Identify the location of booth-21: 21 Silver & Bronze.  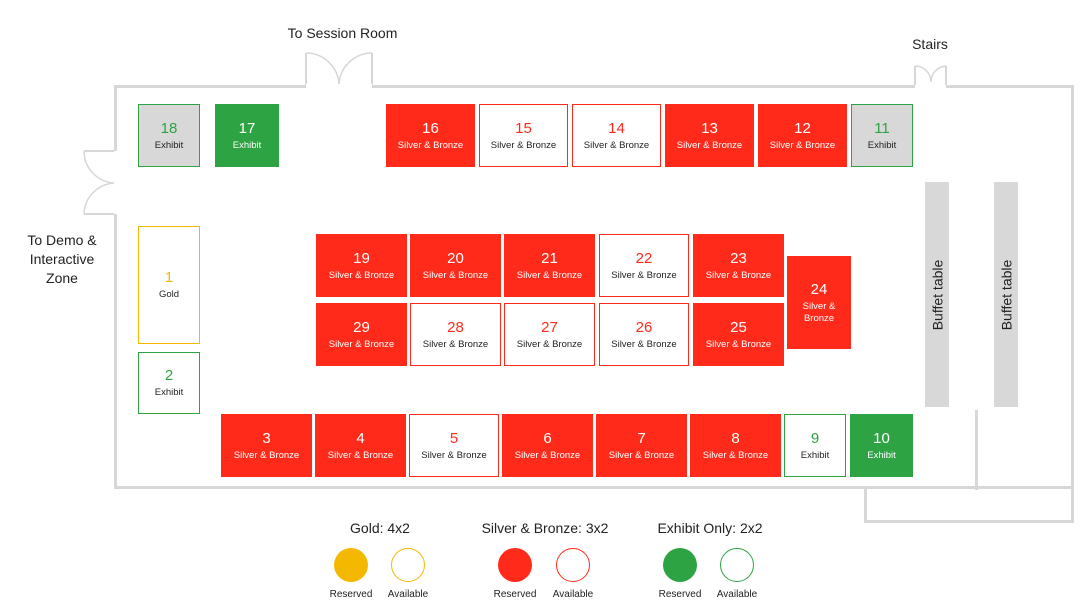
(549, 265).